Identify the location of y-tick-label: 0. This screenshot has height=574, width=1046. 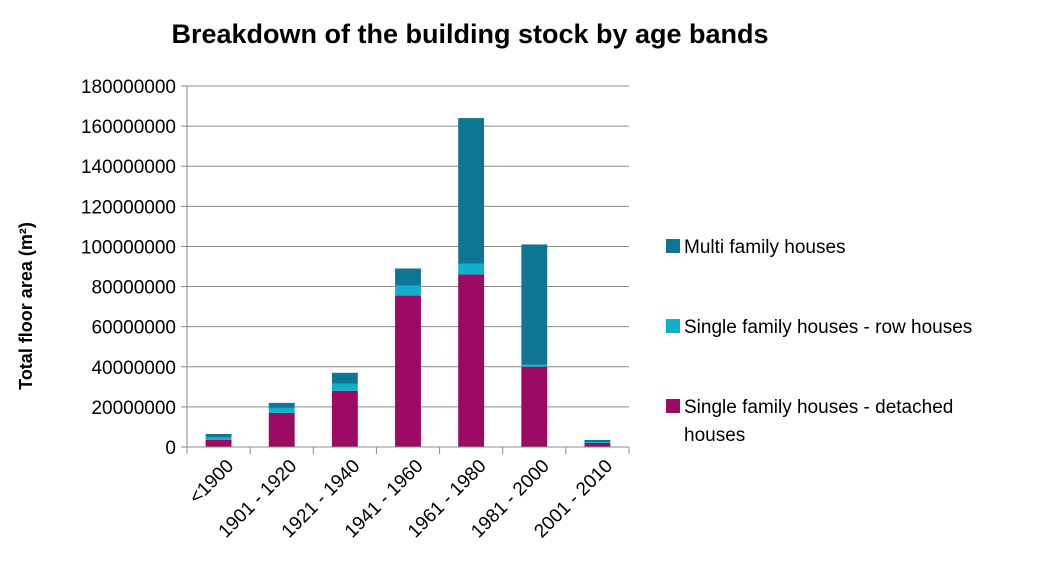
(170, 448).